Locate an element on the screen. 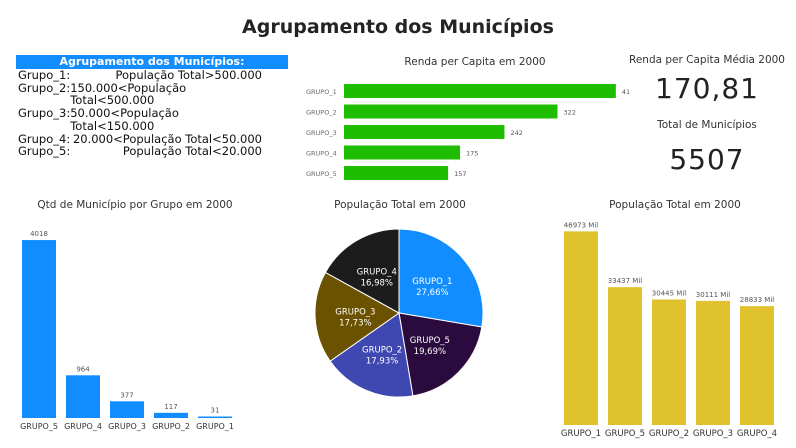  pie-slice-label: 27,66% is located at coordinates (432, 293).